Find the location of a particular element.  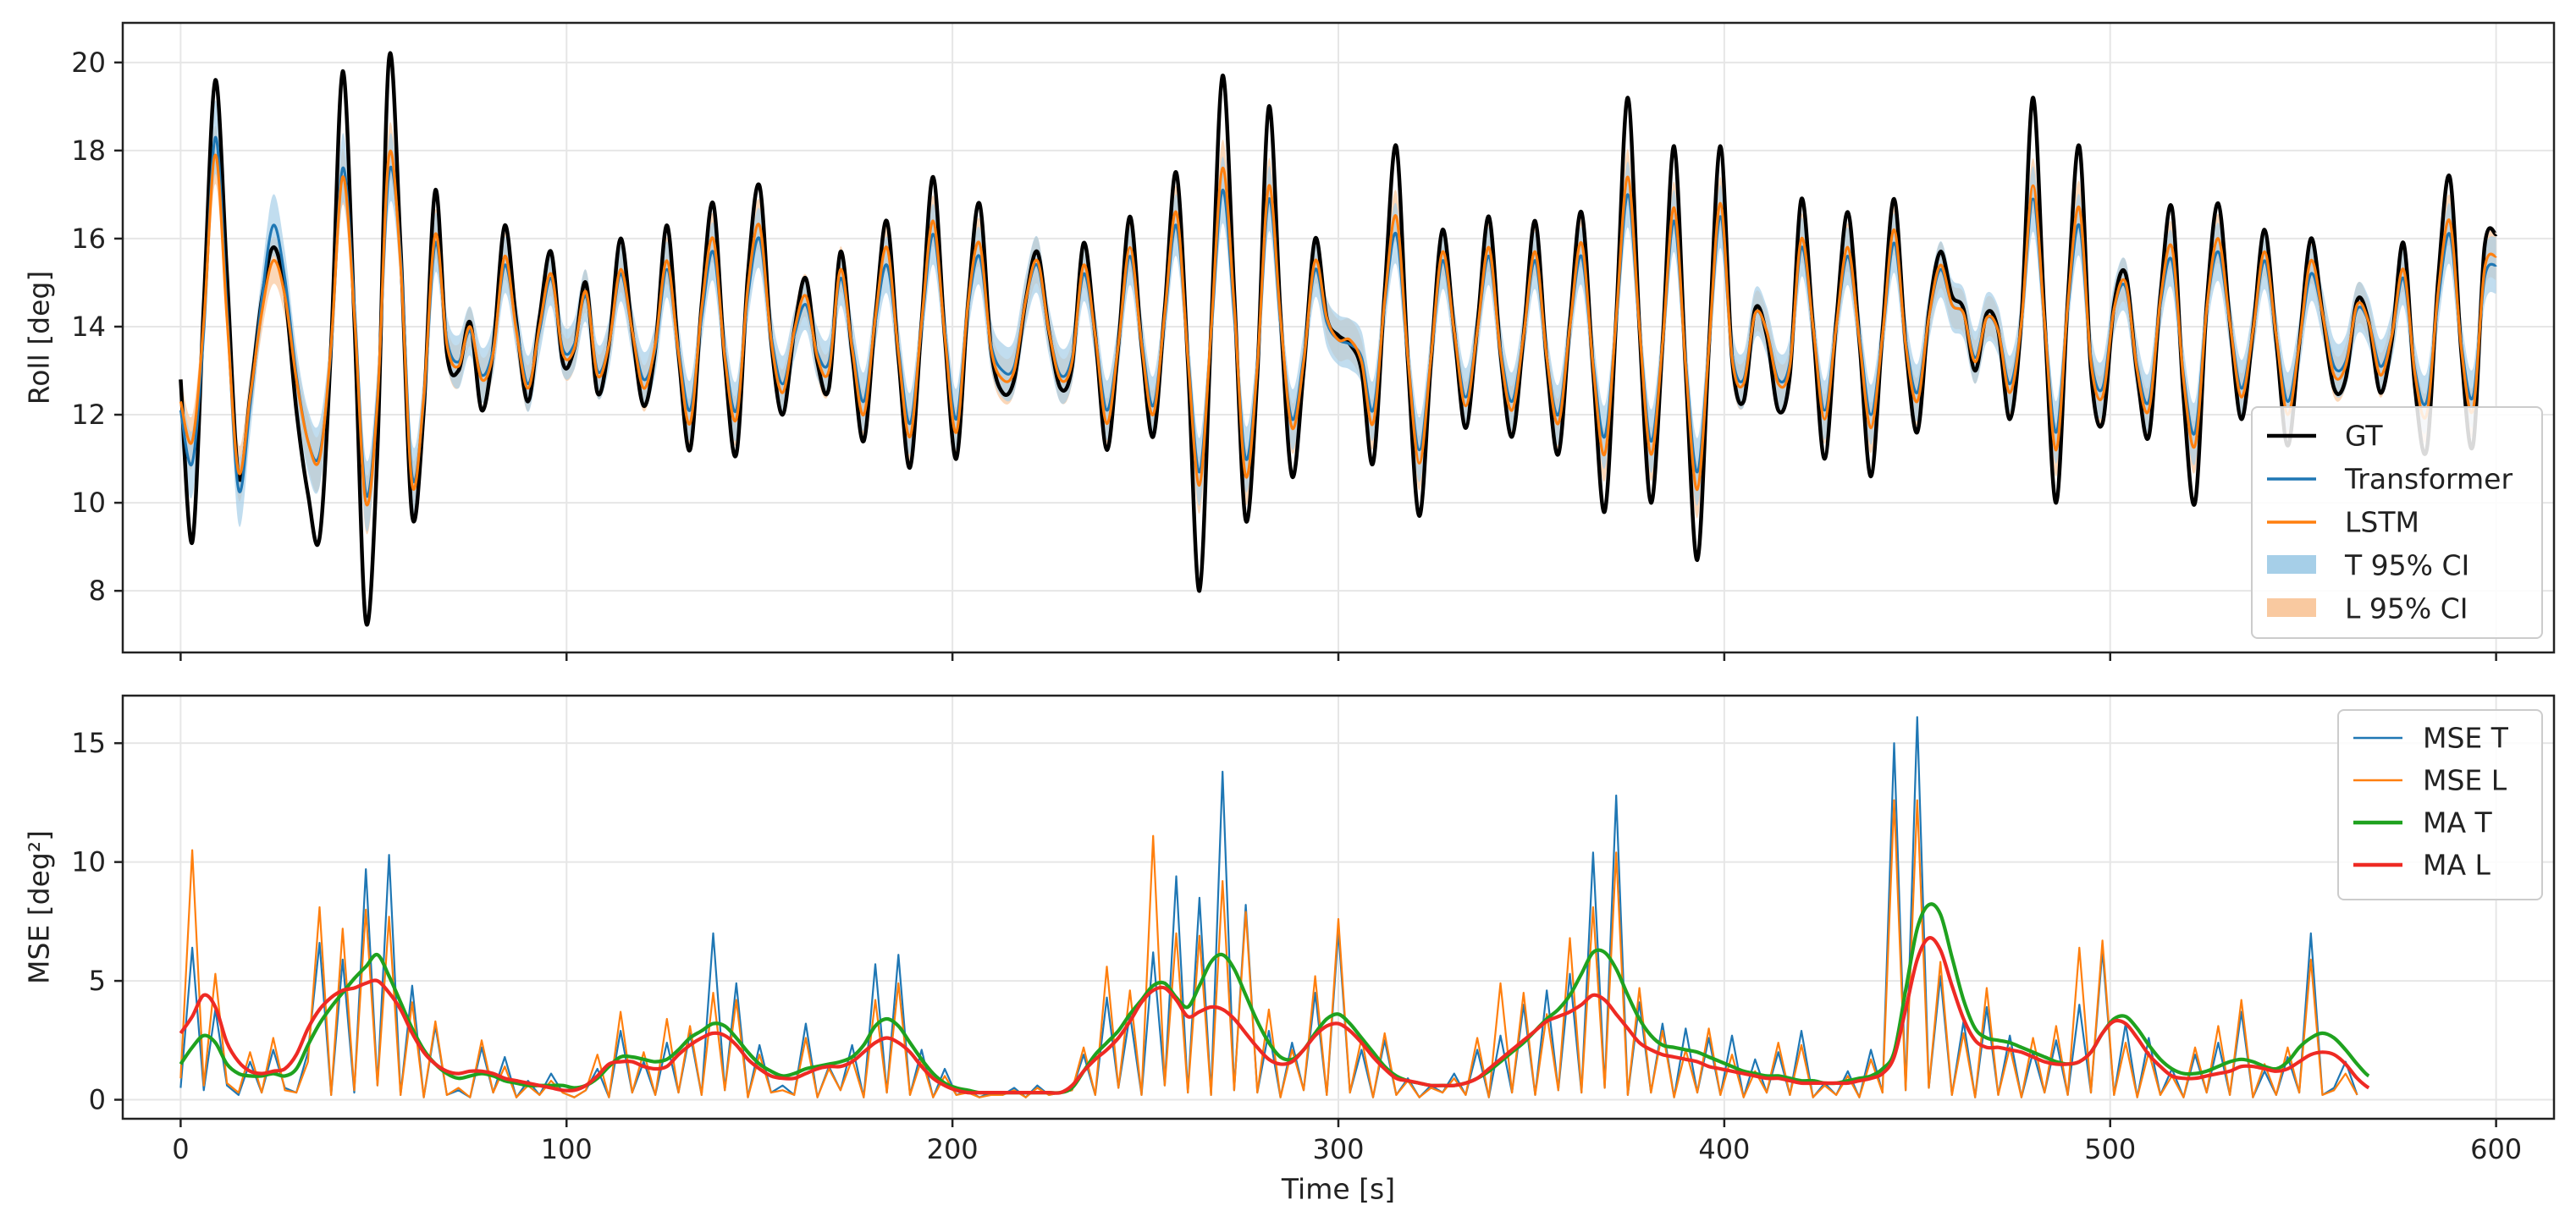

y-tick-label: 5 is located at coordinates (98, 981).